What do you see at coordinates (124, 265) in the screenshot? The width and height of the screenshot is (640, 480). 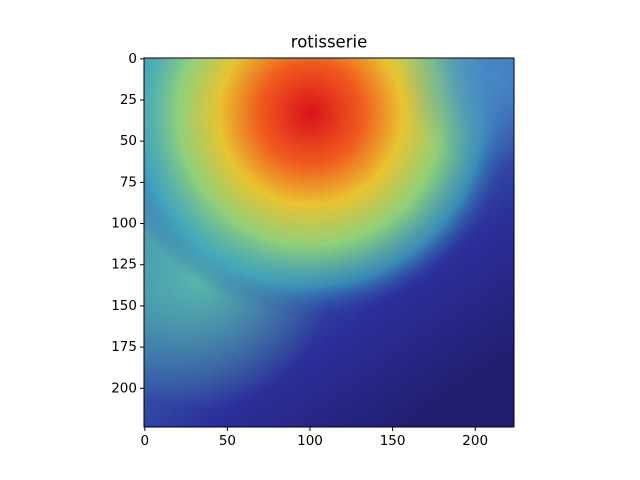 I see `y-tick-label: 125` at bounding box center [124, 265].